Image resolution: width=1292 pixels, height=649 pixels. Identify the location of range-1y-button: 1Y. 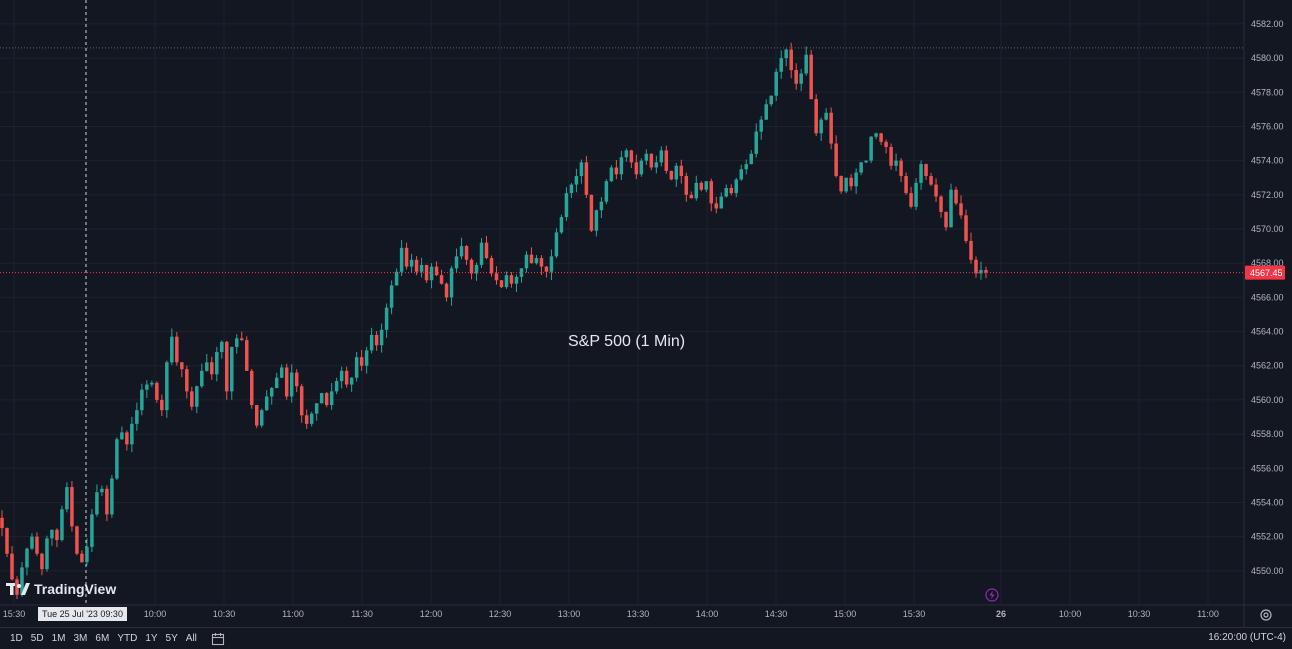
(151, 638).